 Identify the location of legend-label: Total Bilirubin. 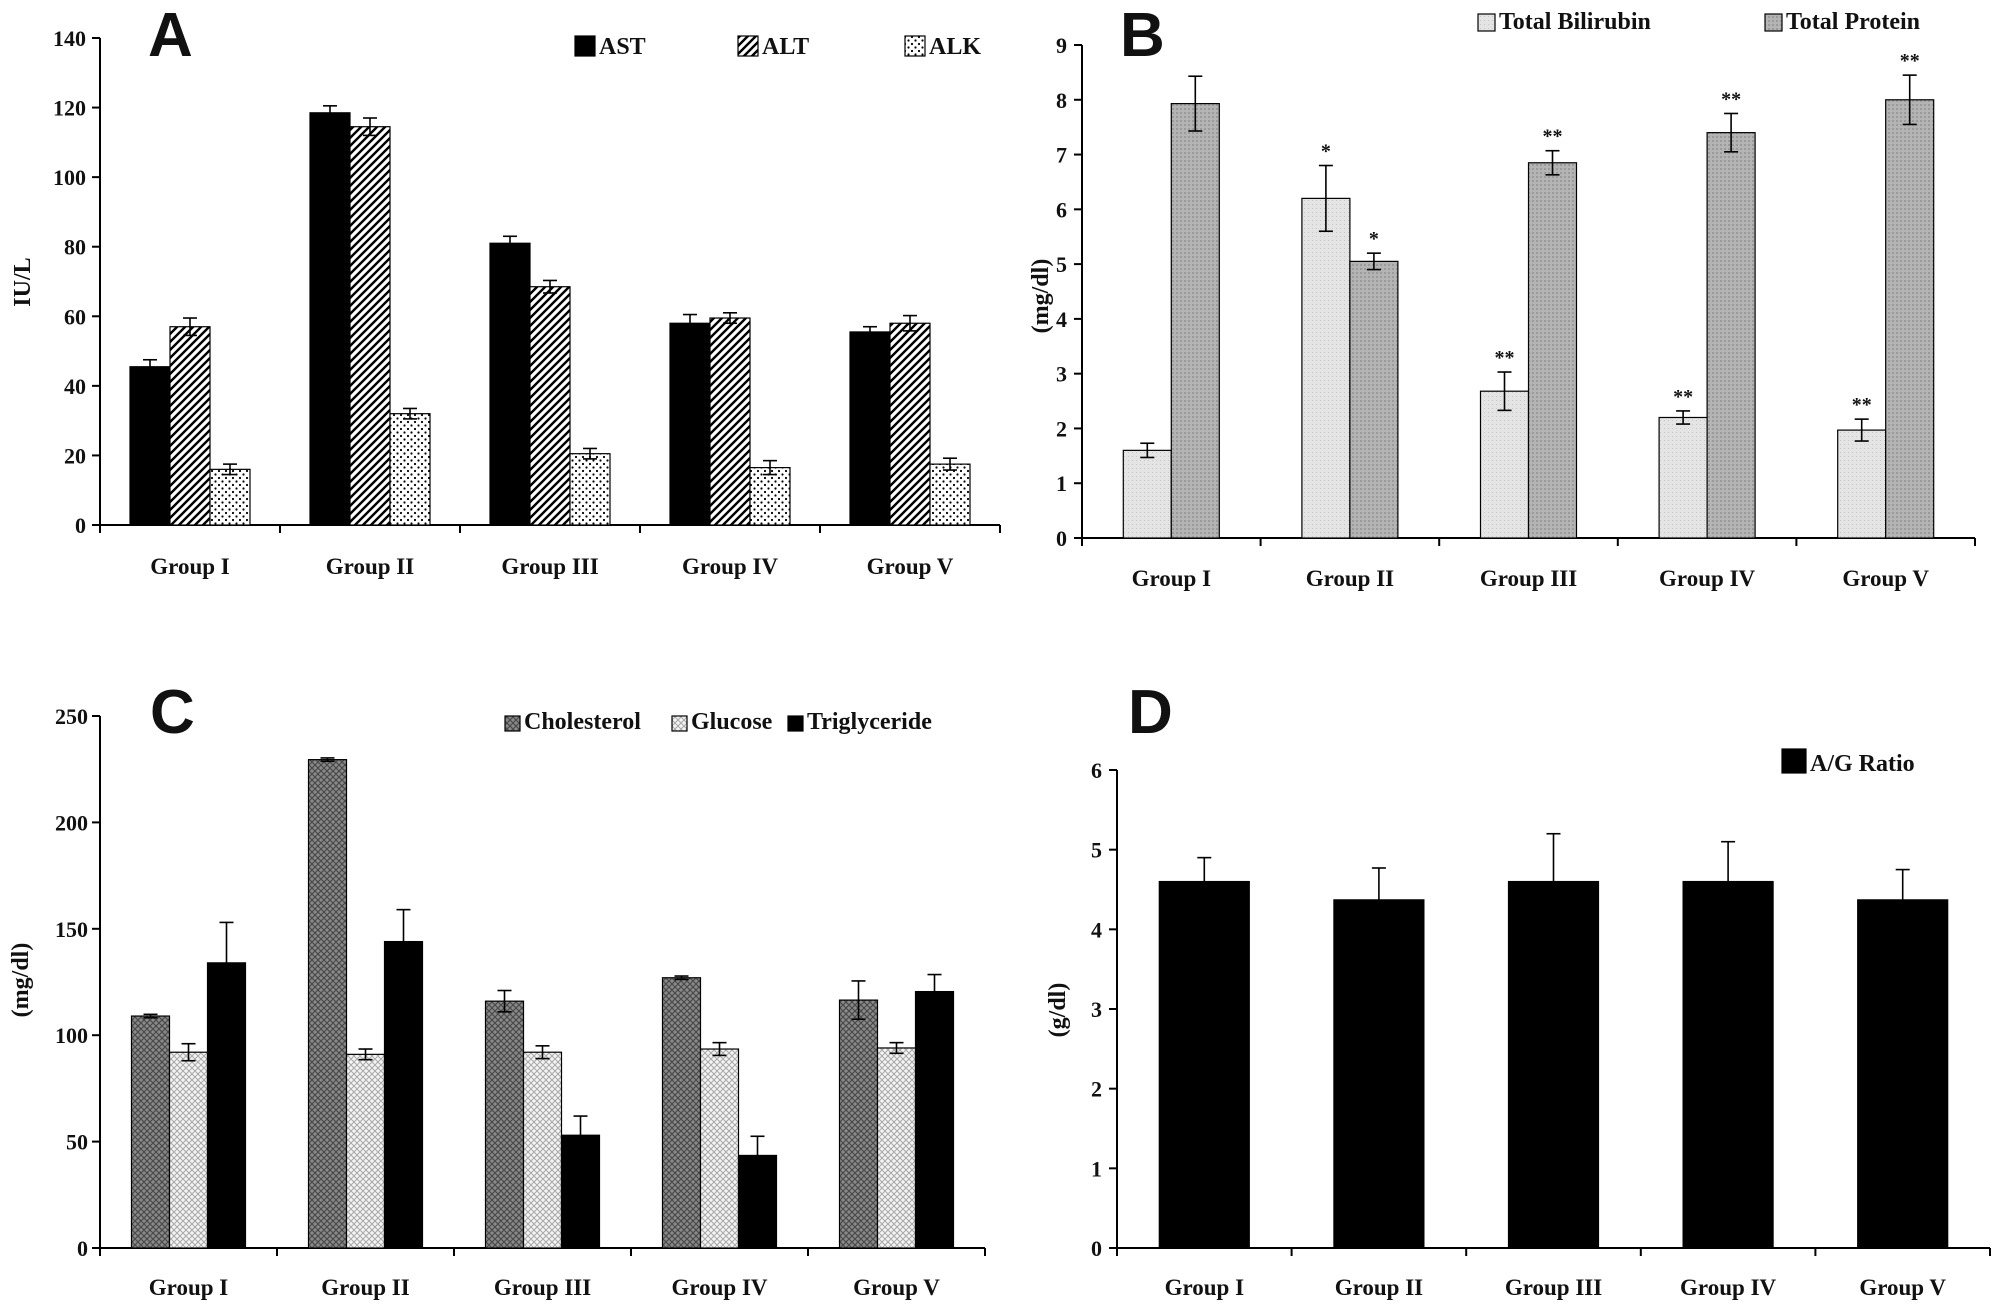
(1575, 22).